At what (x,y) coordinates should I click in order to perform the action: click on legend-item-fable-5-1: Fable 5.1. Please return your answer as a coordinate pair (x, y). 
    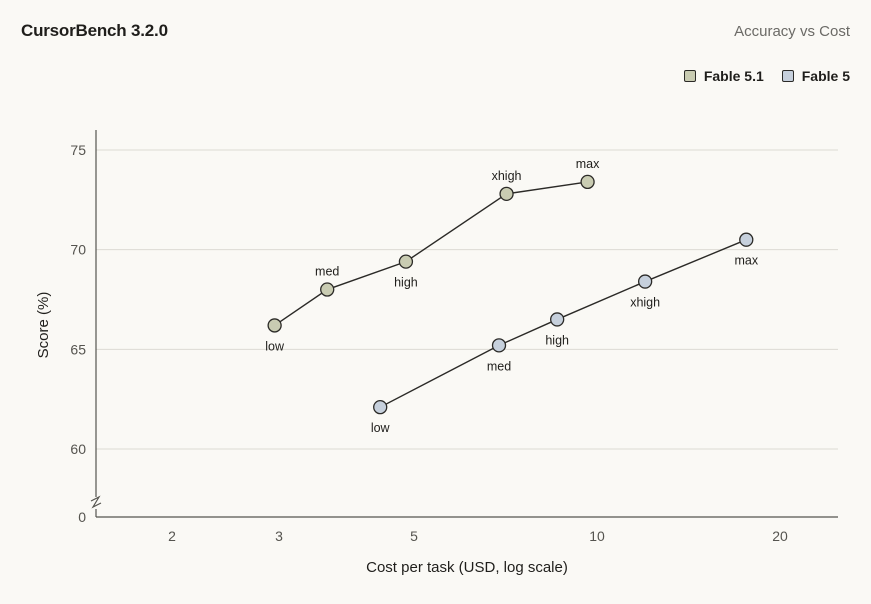
    Looking at the image, I should click on (723, 76).